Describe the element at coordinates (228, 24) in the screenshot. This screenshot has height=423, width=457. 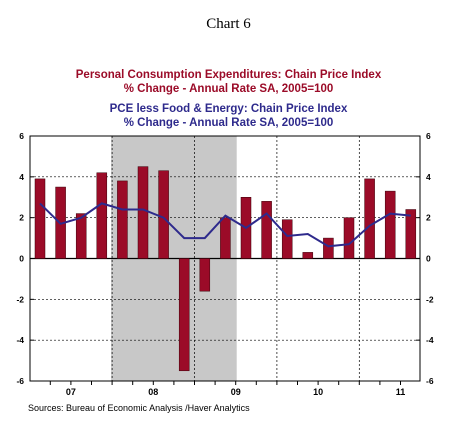
I see `chart-title: Chart 6` at that location.